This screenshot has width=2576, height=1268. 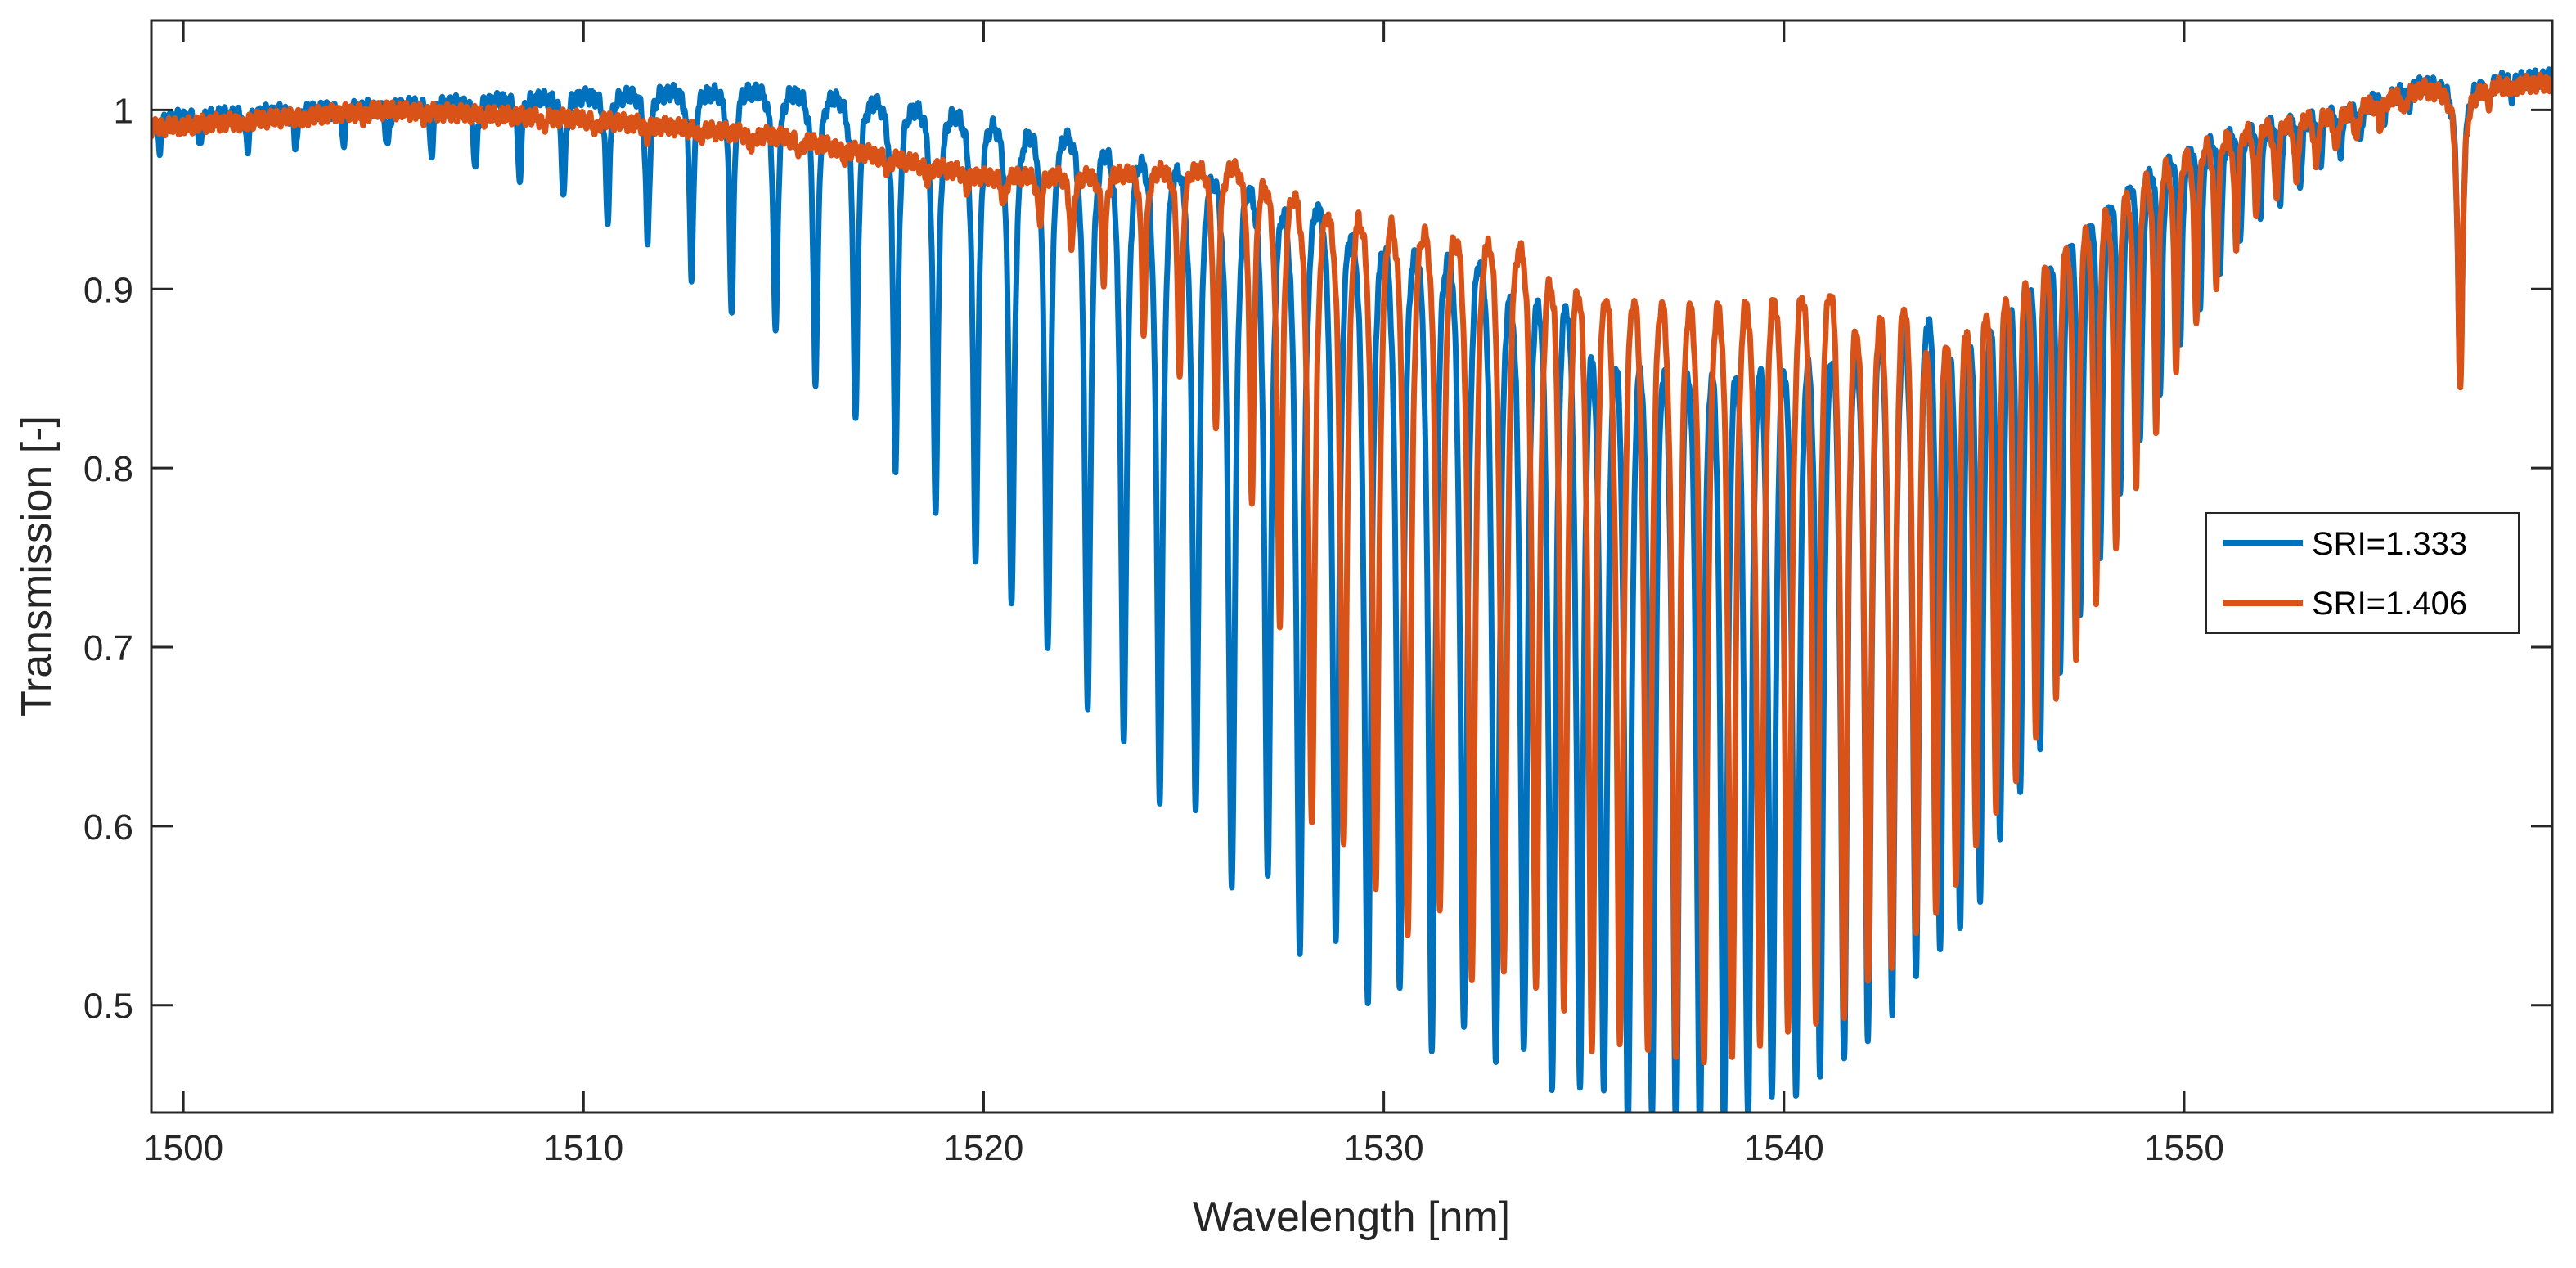 What do you see at coordinates (2184, 1148) in the screenshot?
I see `x-tick-label: 1550` at bounding box center [2184, 1148].